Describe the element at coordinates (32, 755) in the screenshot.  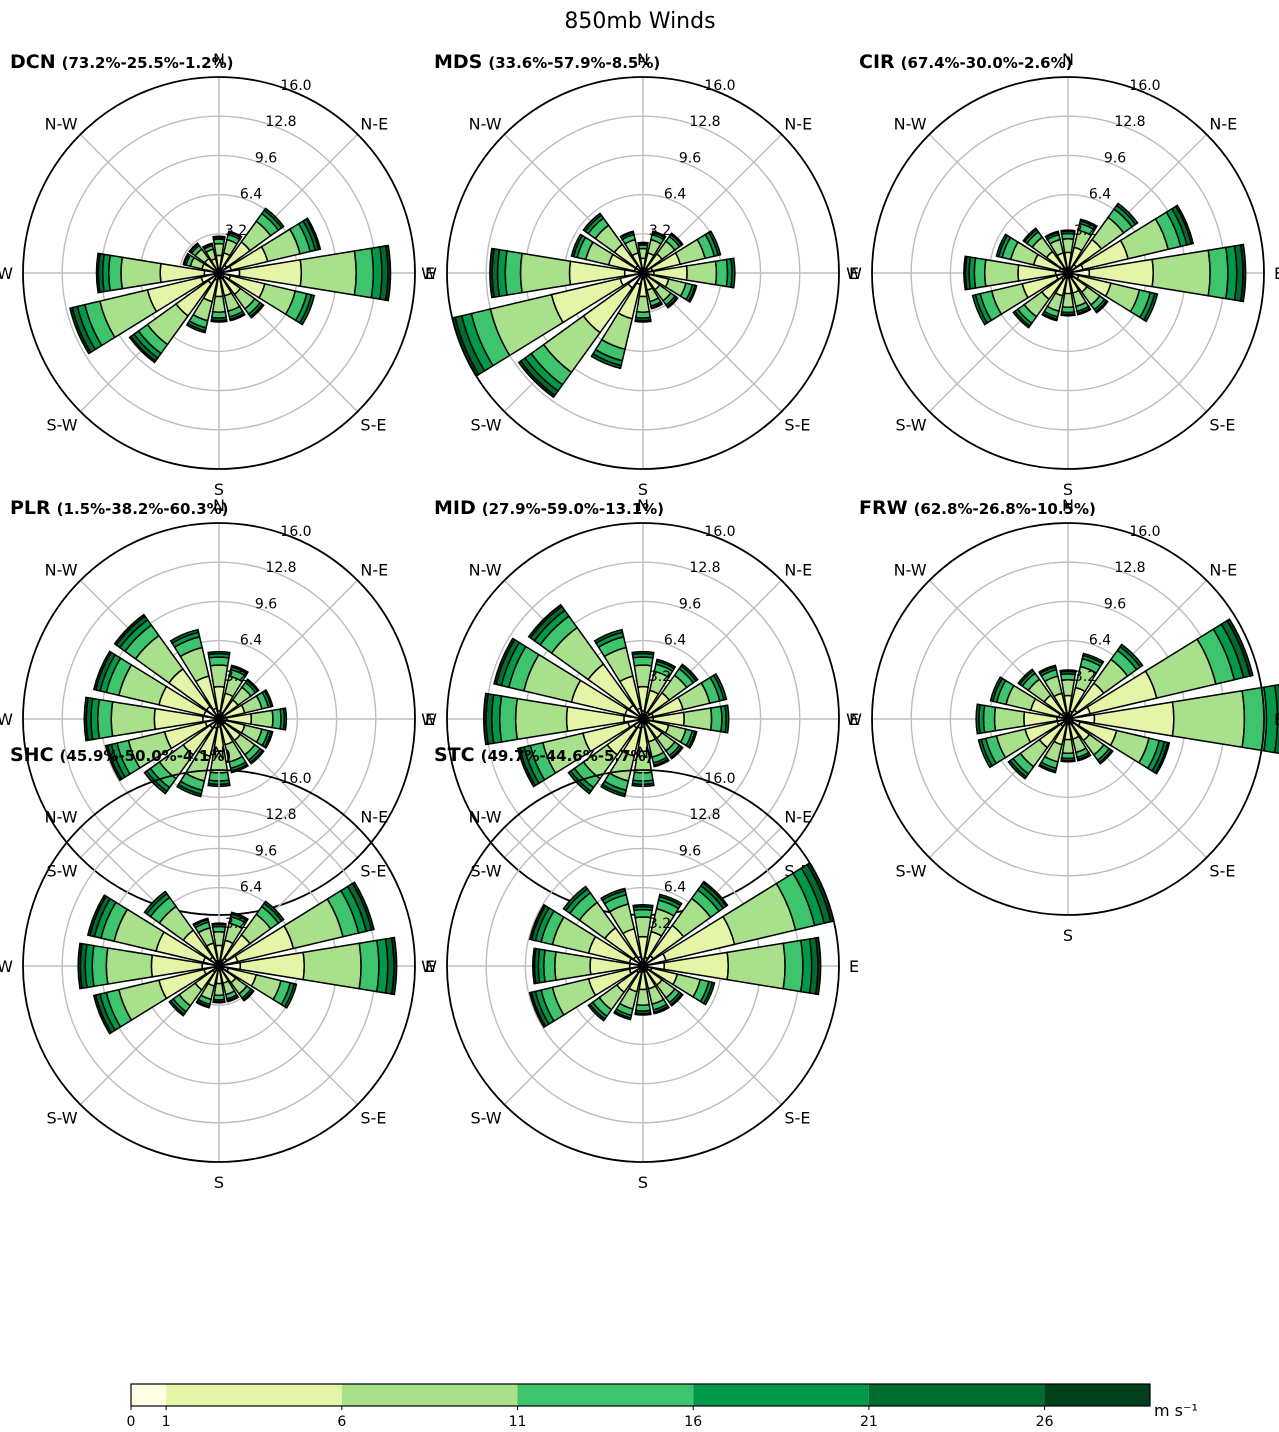
I see `panel-name: SHC` at that location.